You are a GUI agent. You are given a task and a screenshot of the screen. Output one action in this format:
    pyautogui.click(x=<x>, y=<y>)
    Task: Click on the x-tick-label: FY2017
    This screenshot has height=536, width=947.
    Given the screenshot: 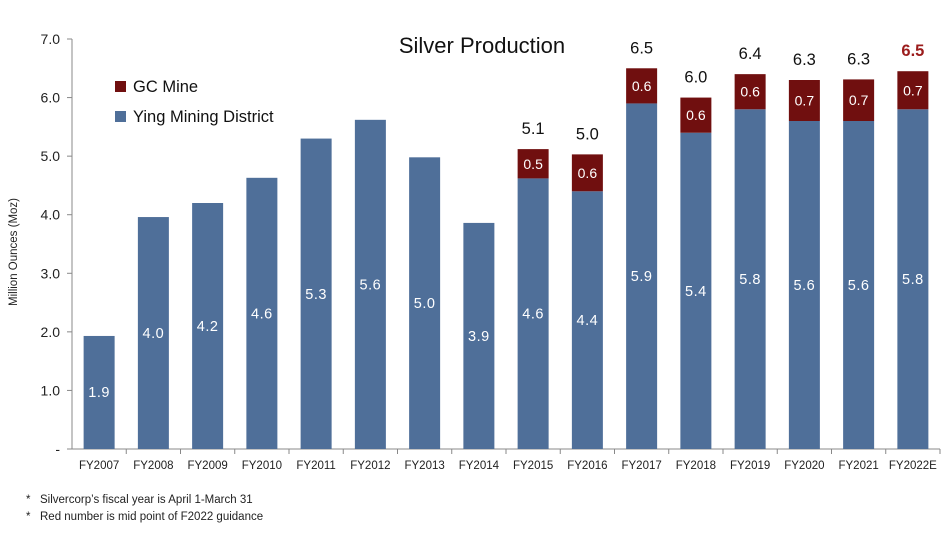 What is the action you would take?
    pyautogui.click(x=641, y=466)
    